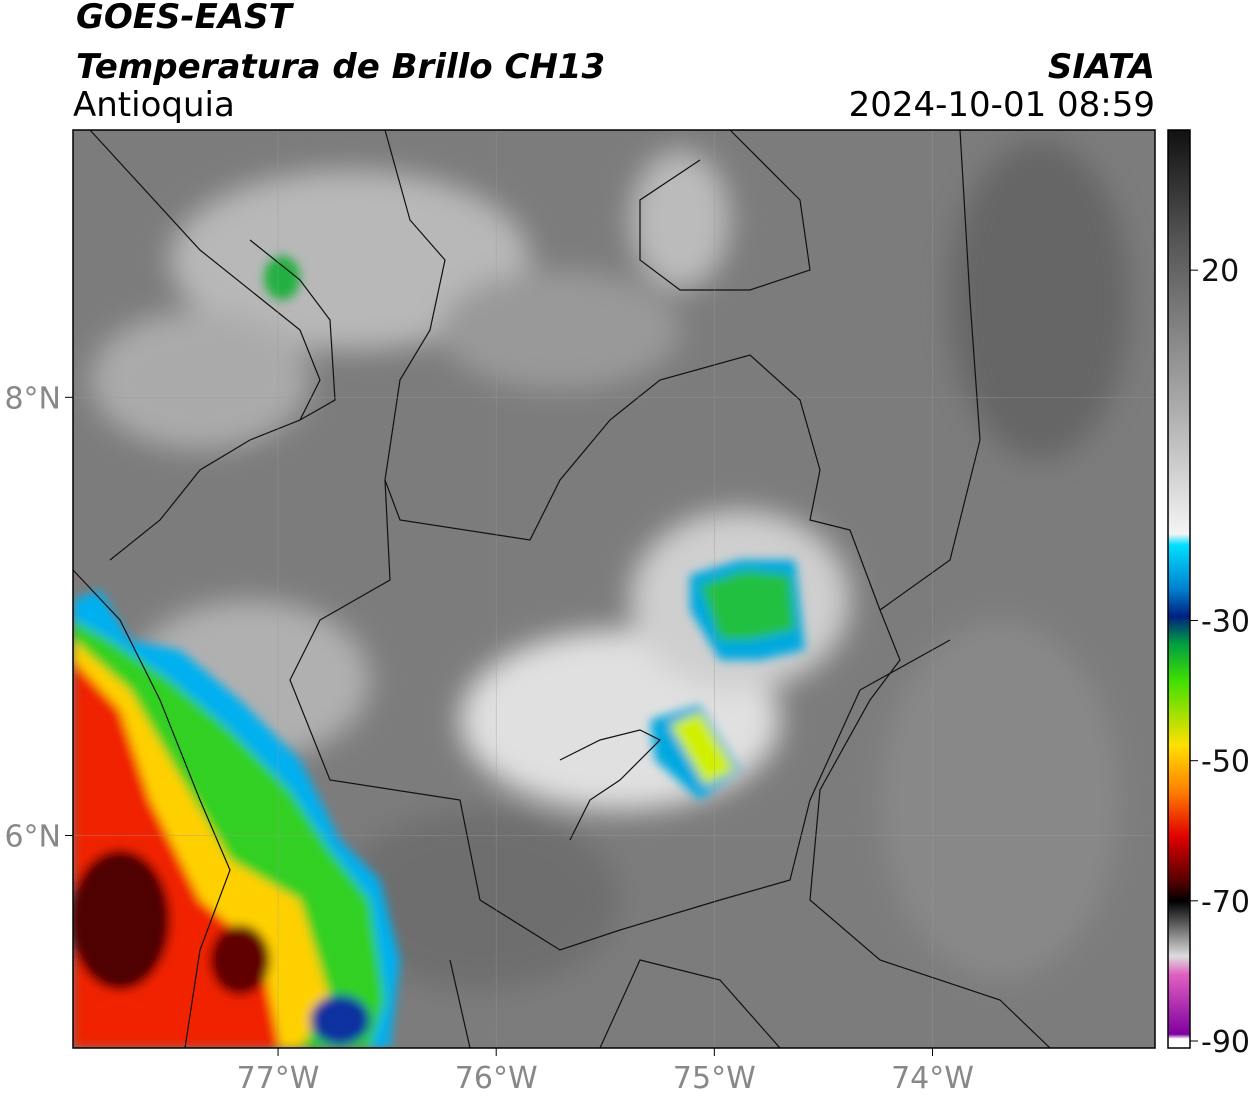 The height and width of the screenshot is (1103, 1252). Describe the element at coordinates (185, 18) in the screenshot. I see `title: GOES-EAST` at that location.